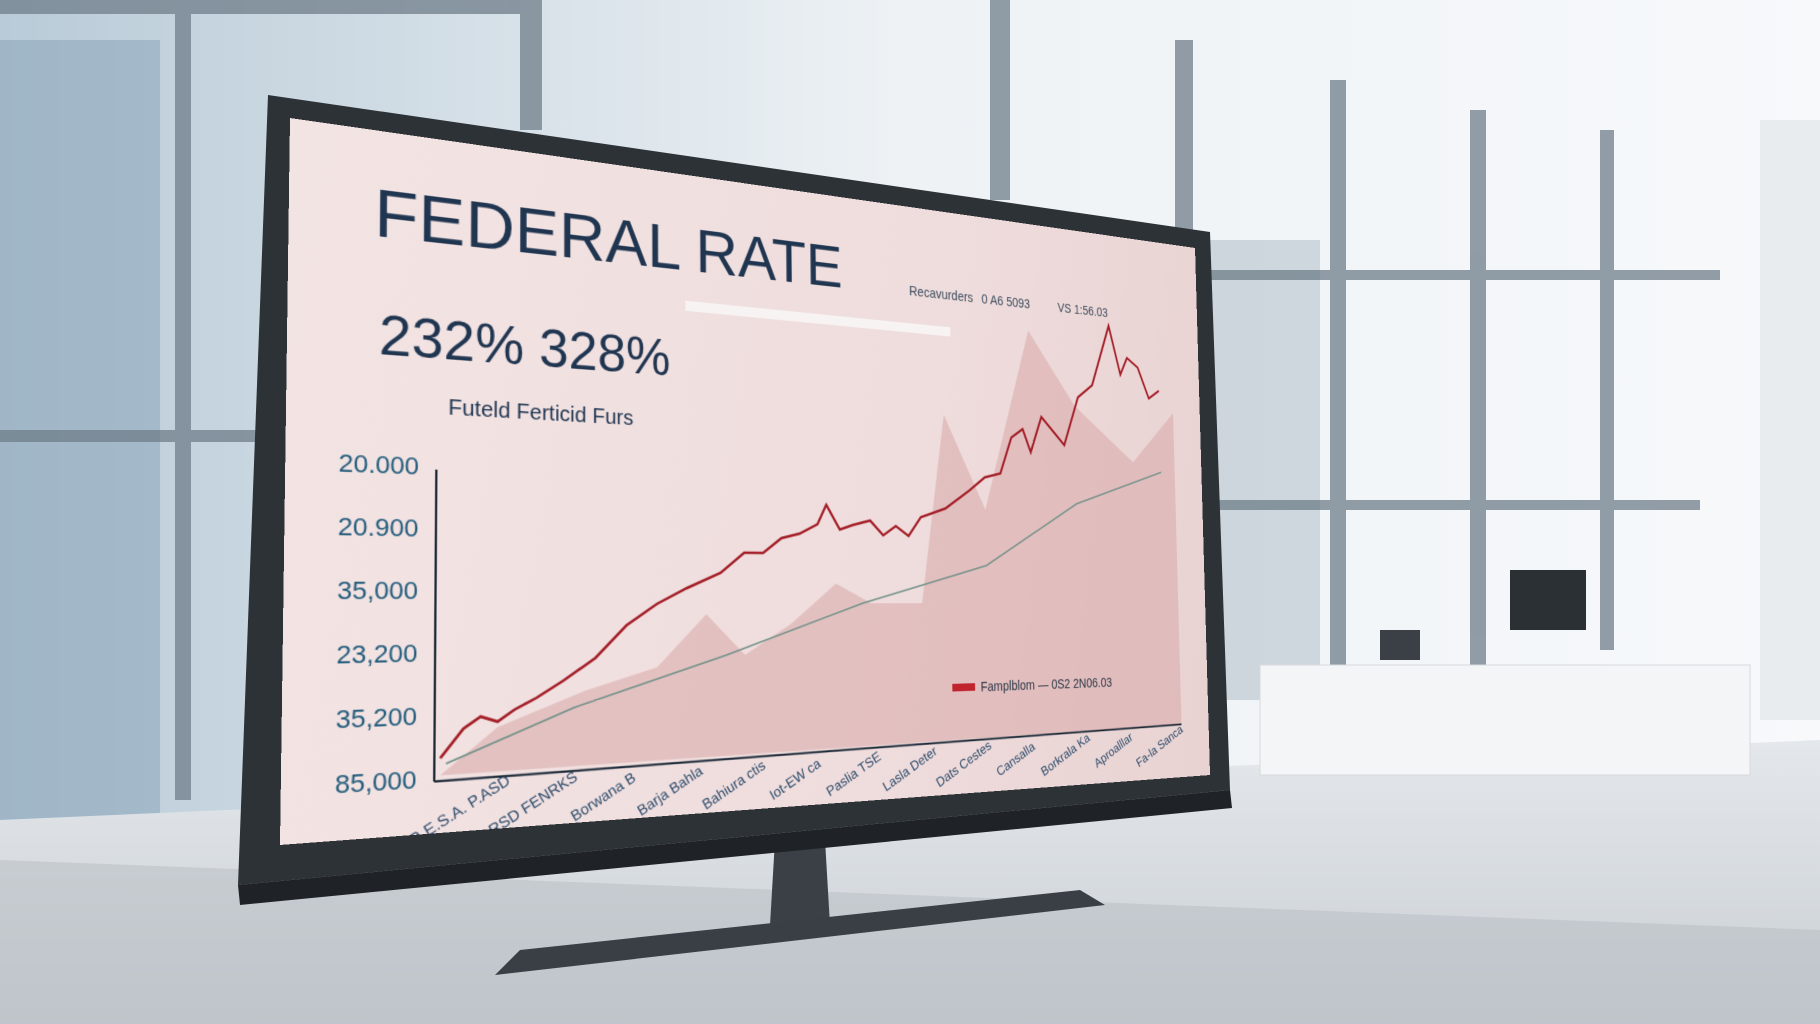 The width and height of the screenshot is (1820, 1024). I want to click on y-label: 20.900, so click(378, 527).